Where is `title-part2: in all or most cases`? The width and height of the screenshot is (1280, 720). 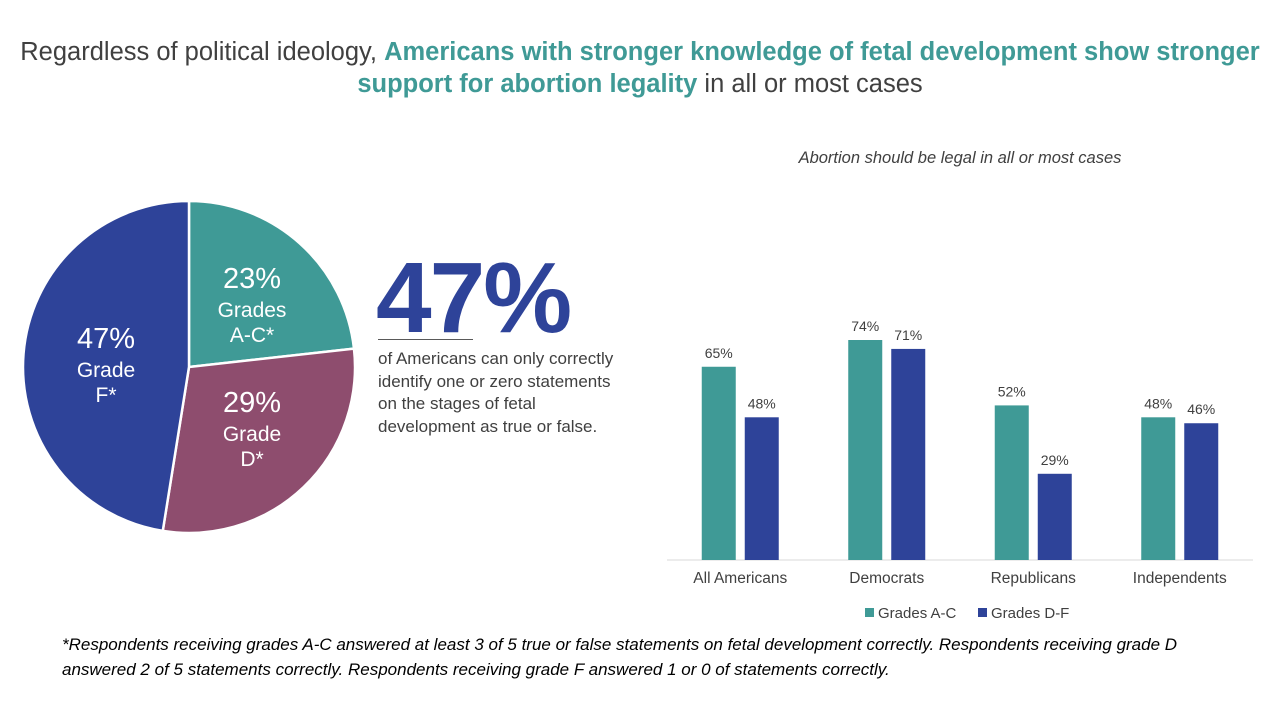 title-part2: in all or most cases is located at coordinates (810, 84).